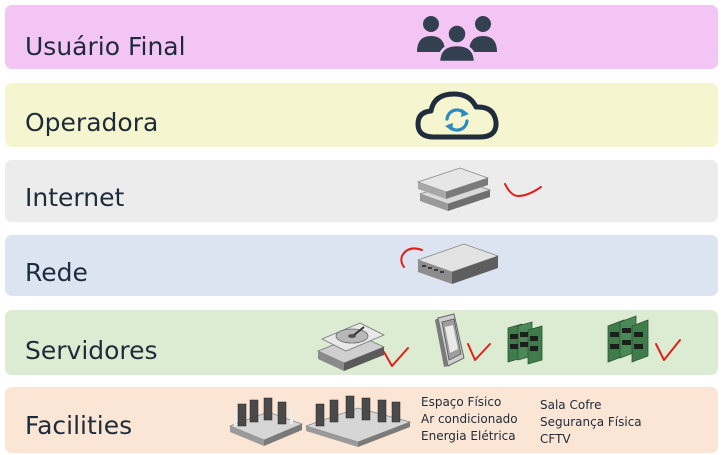 This screenshot has height=455, width=725. I want to click on layer-operadora: Operadora, so click(361, 115).